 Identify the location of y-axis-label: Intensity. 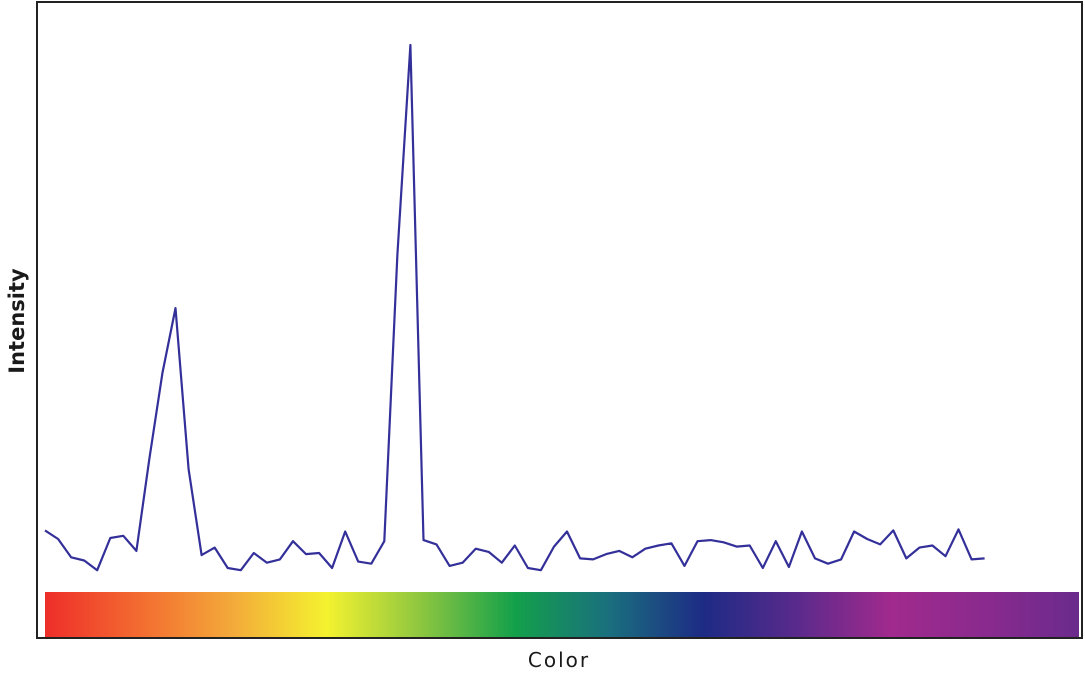
(17, 321).